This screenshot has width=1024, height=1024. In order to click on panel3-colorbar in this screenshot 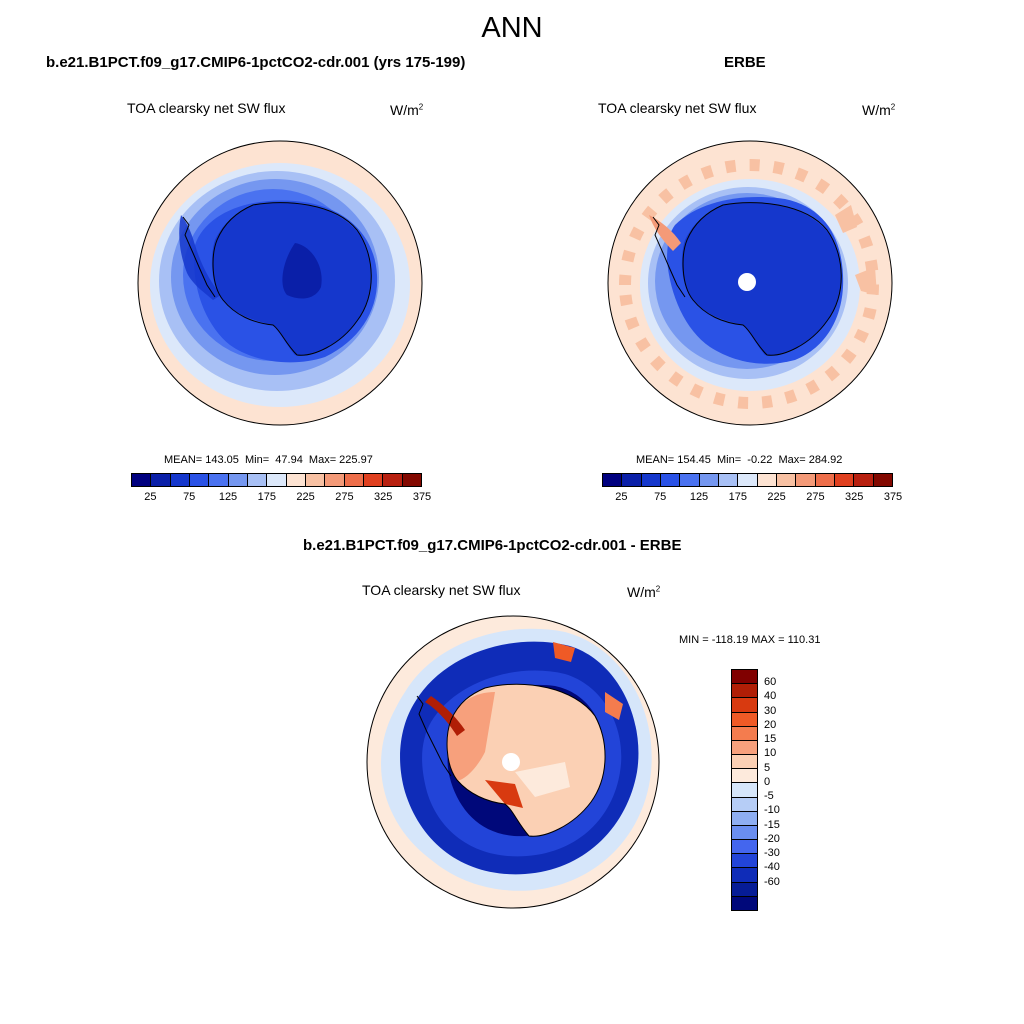, I will do `click(744, 790)`.